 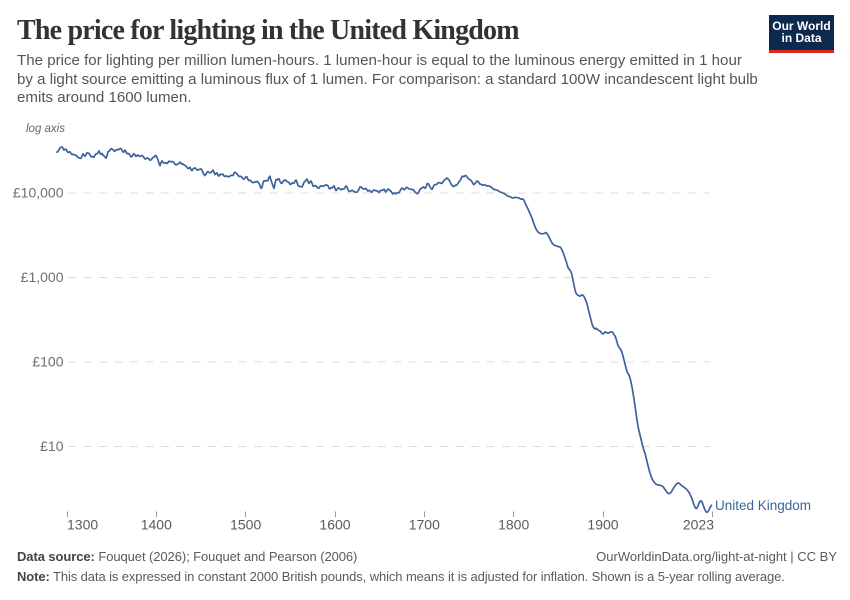 What do you see at coordinates (52, 446) in the screenshot?
I see `svg-text: £10` at bounding box center [52, 446].